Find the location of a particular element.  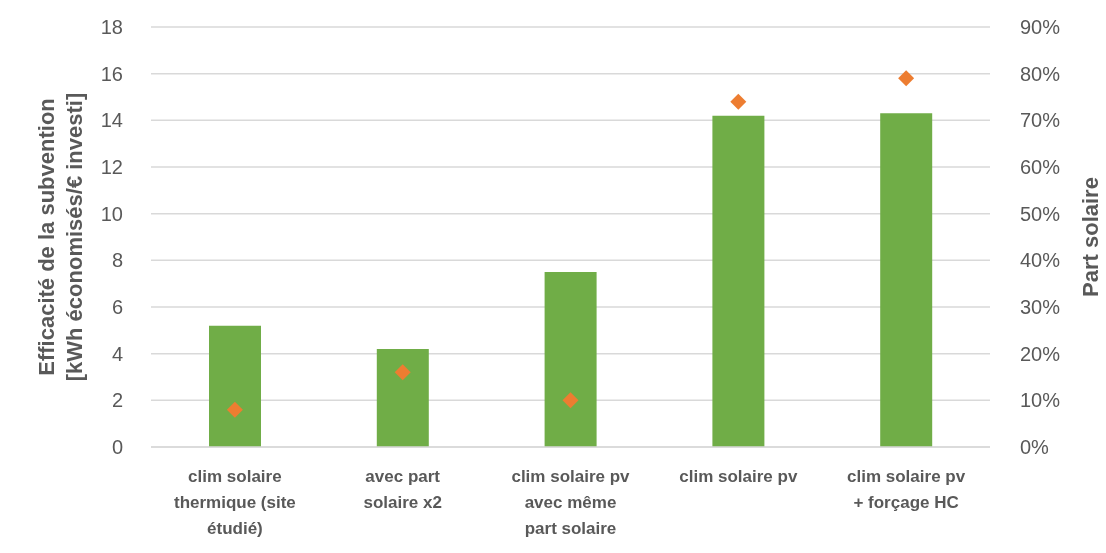

y-tick-label: 8 is located at coordinates (117, 260).